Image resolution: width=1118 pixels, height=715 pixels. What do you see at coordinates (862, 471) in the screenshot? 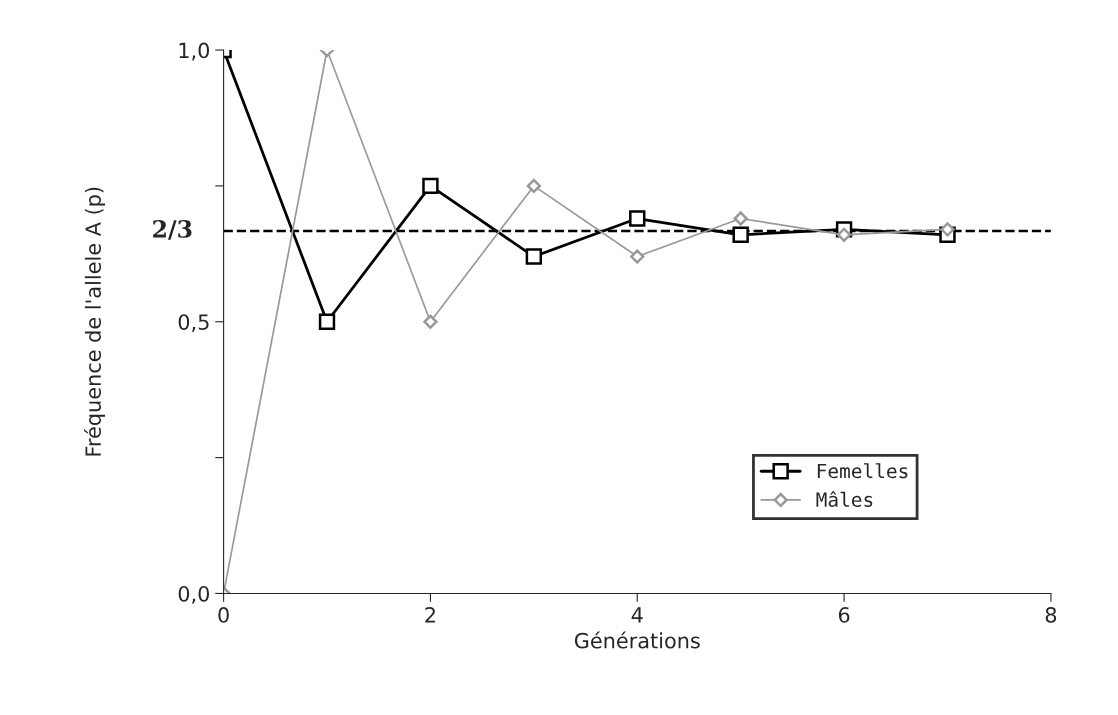
I see `legend-label: Femelles` at bounding box center [862, 471].